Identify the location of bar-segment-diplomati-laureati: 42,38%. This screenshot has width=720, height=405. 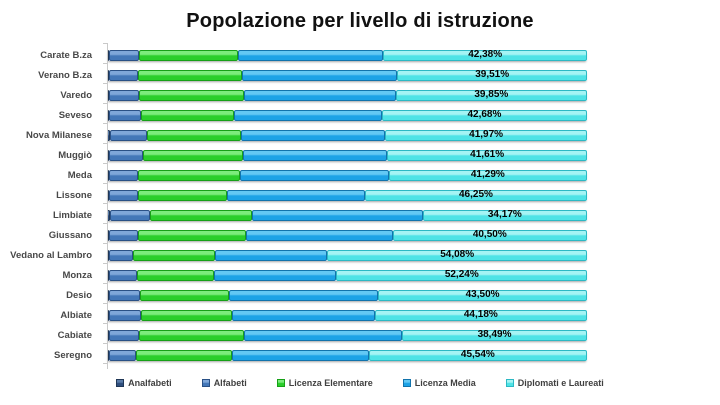
(485, 55).